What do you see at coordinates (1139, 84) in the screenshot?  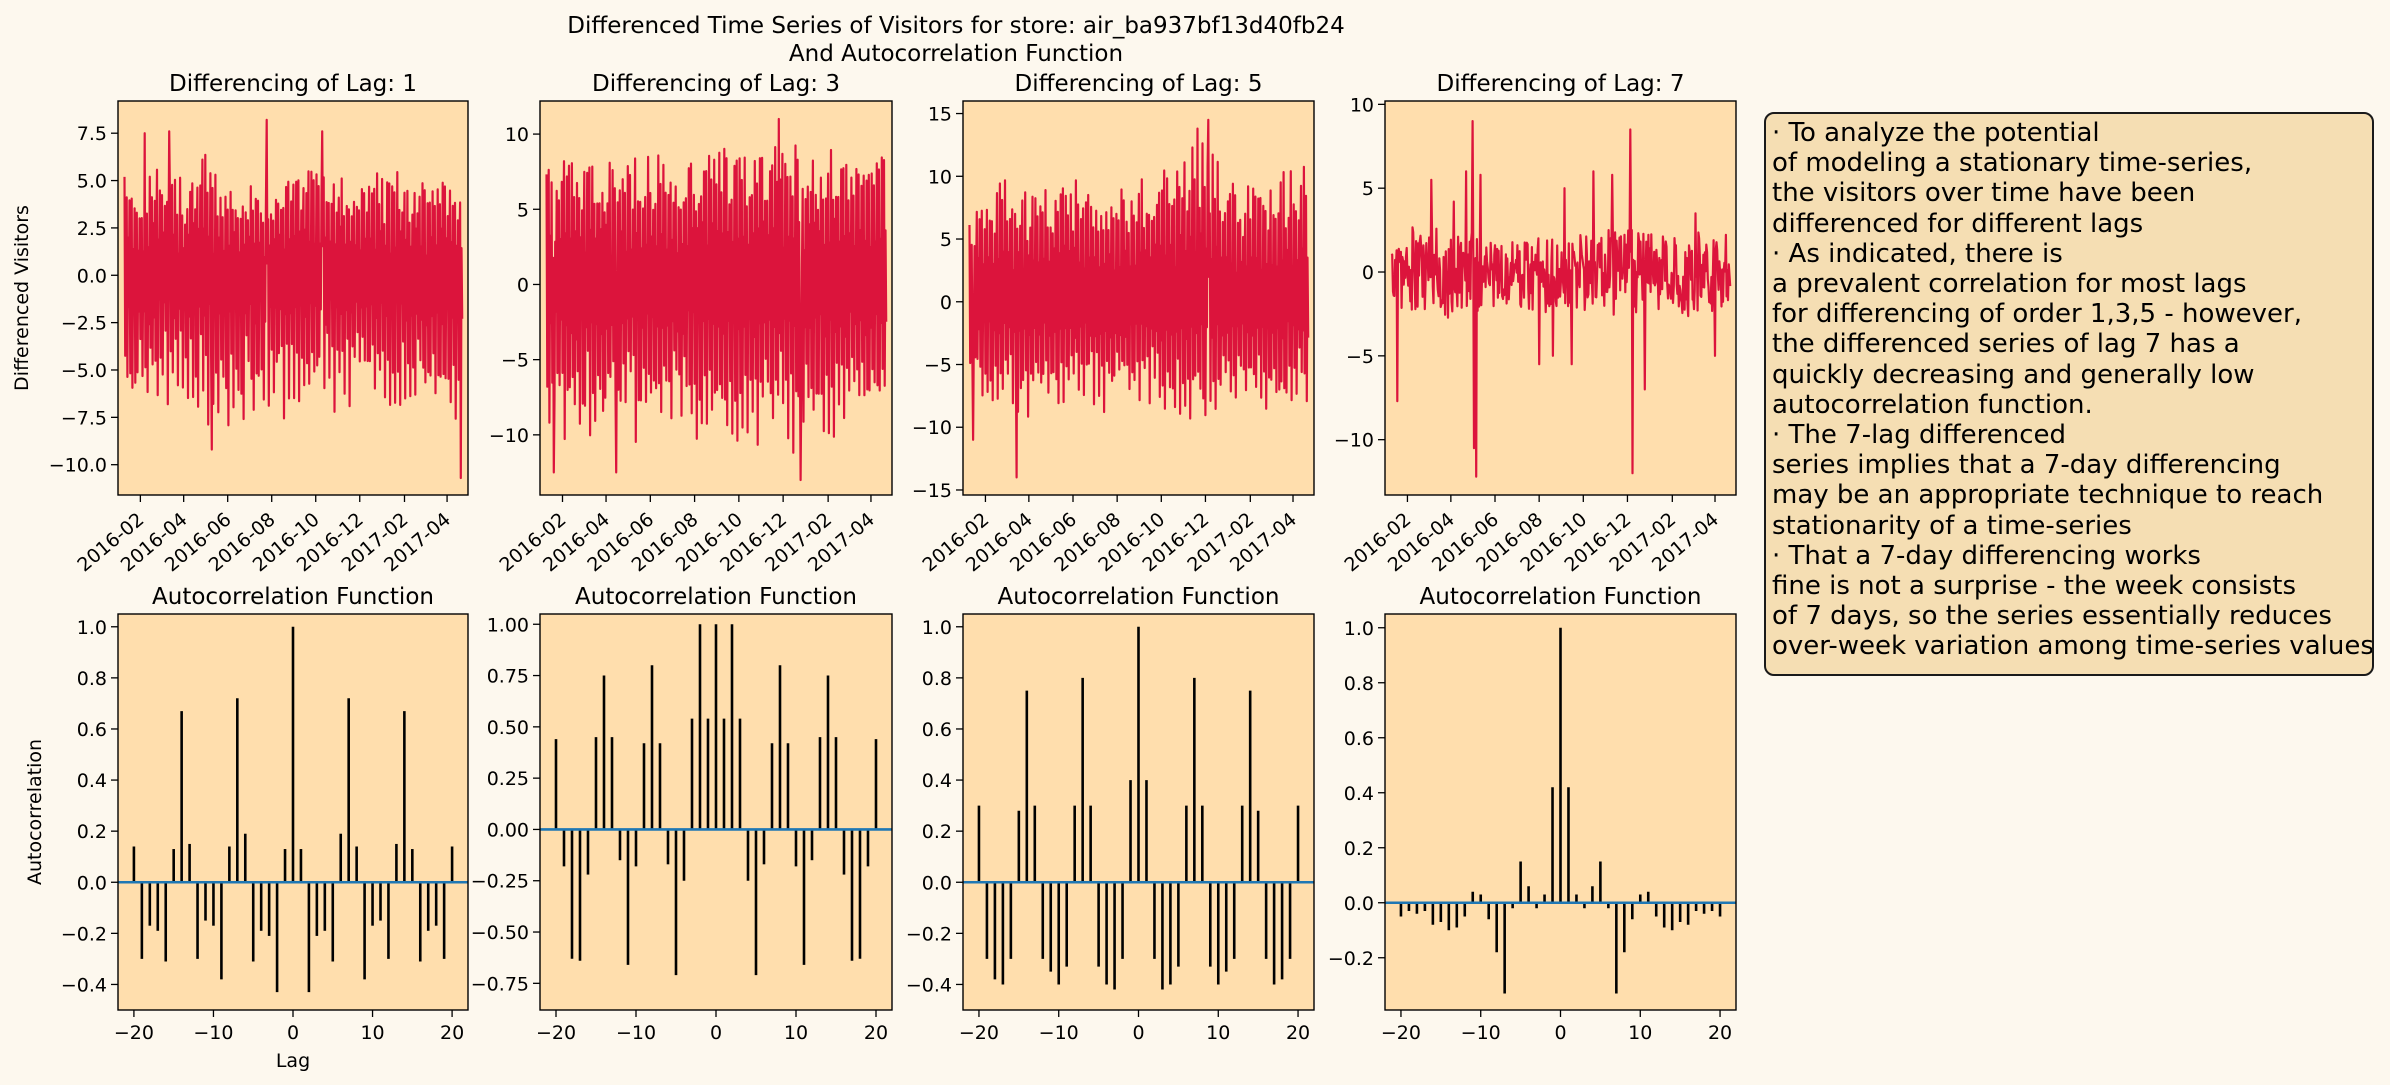 I see `subplot-title: Differencing of Lag: 5` at bounding box center [1139, 84].